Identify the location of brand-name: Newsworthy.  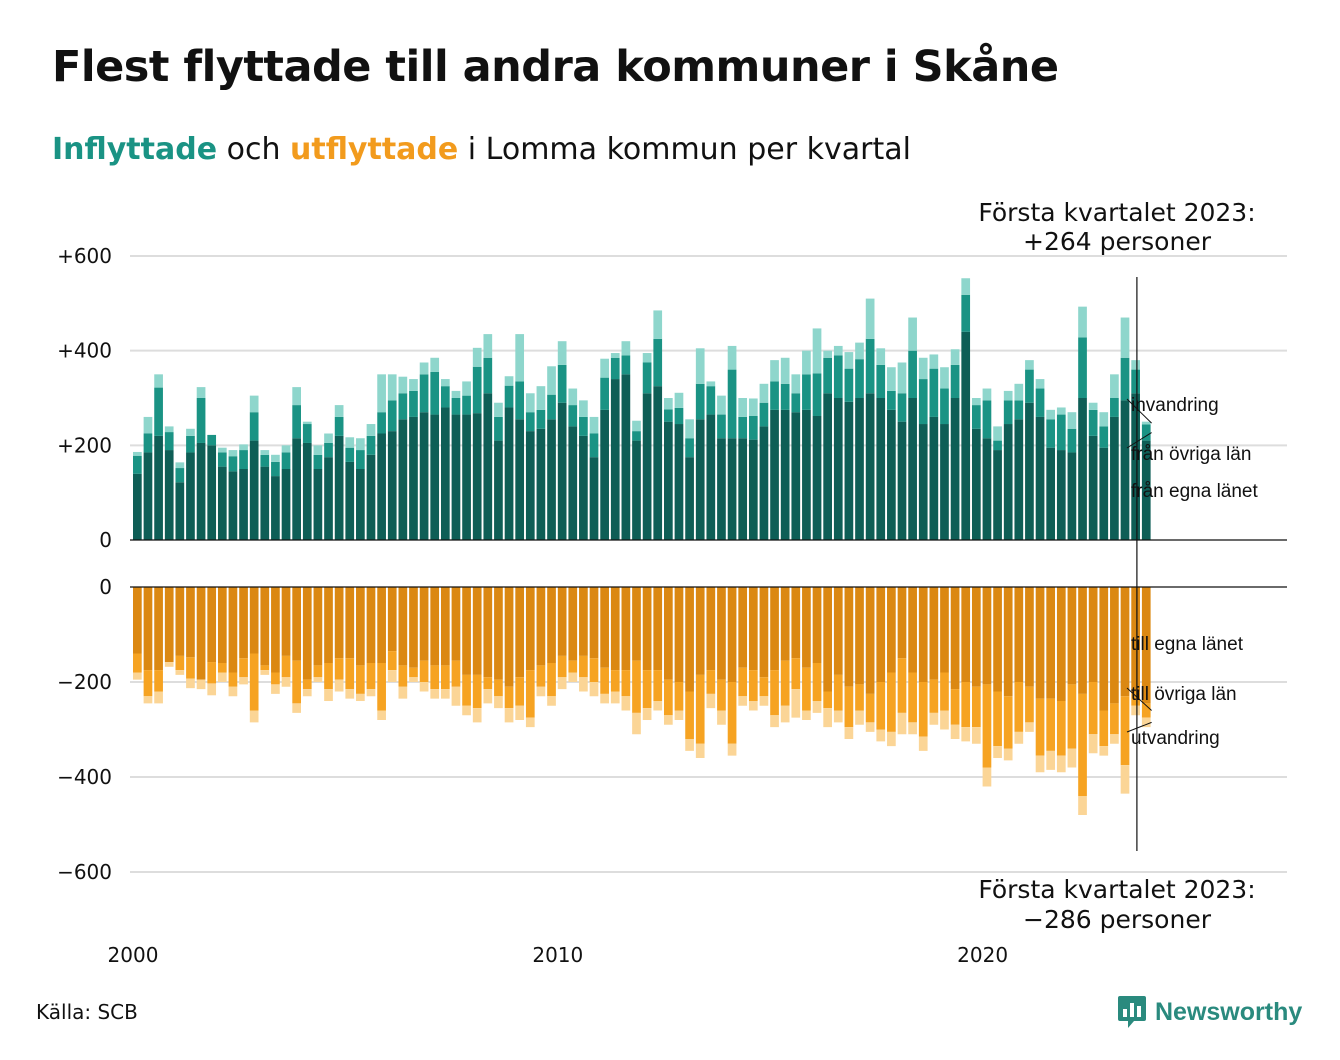
(1229, 1011).